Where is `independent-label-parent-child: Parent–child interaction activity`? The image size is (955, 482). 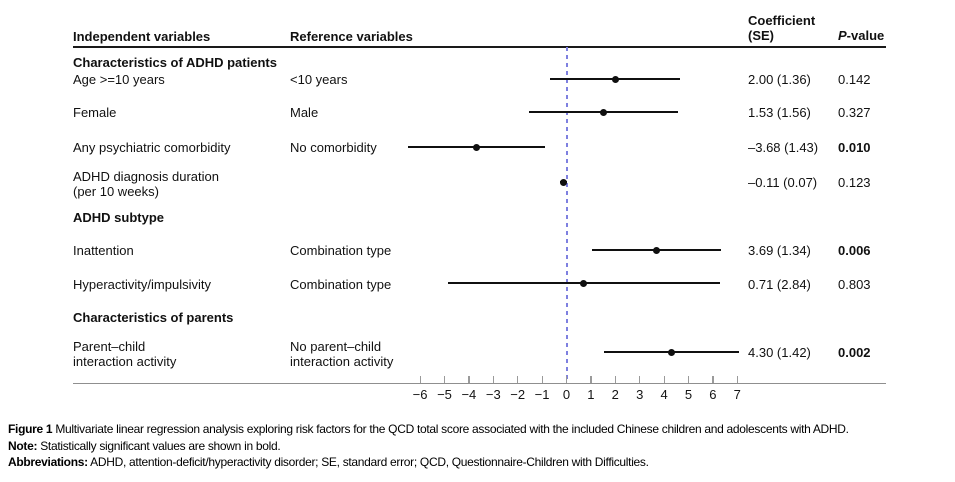
independent-label-parent-child: Parent–child interaction activity is located at coordinates (125, 354).